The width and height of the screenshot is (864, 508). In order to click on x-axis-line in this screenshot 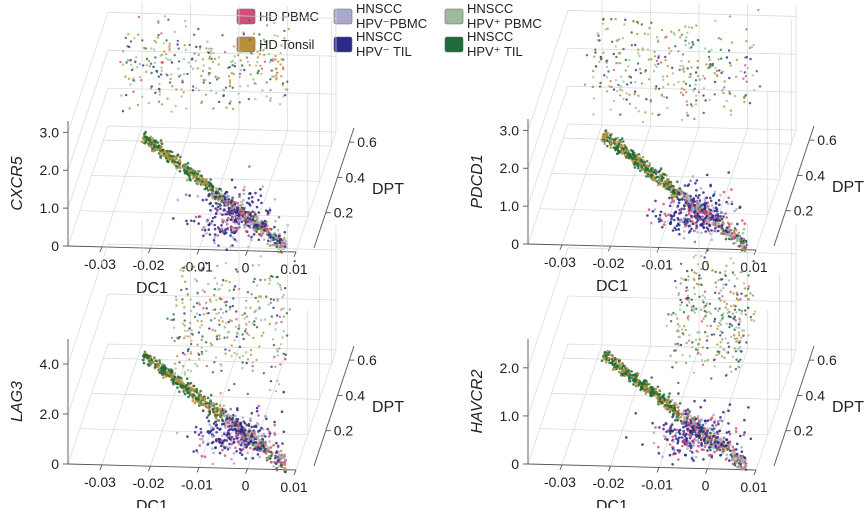, I will do `click(642, 247)`.